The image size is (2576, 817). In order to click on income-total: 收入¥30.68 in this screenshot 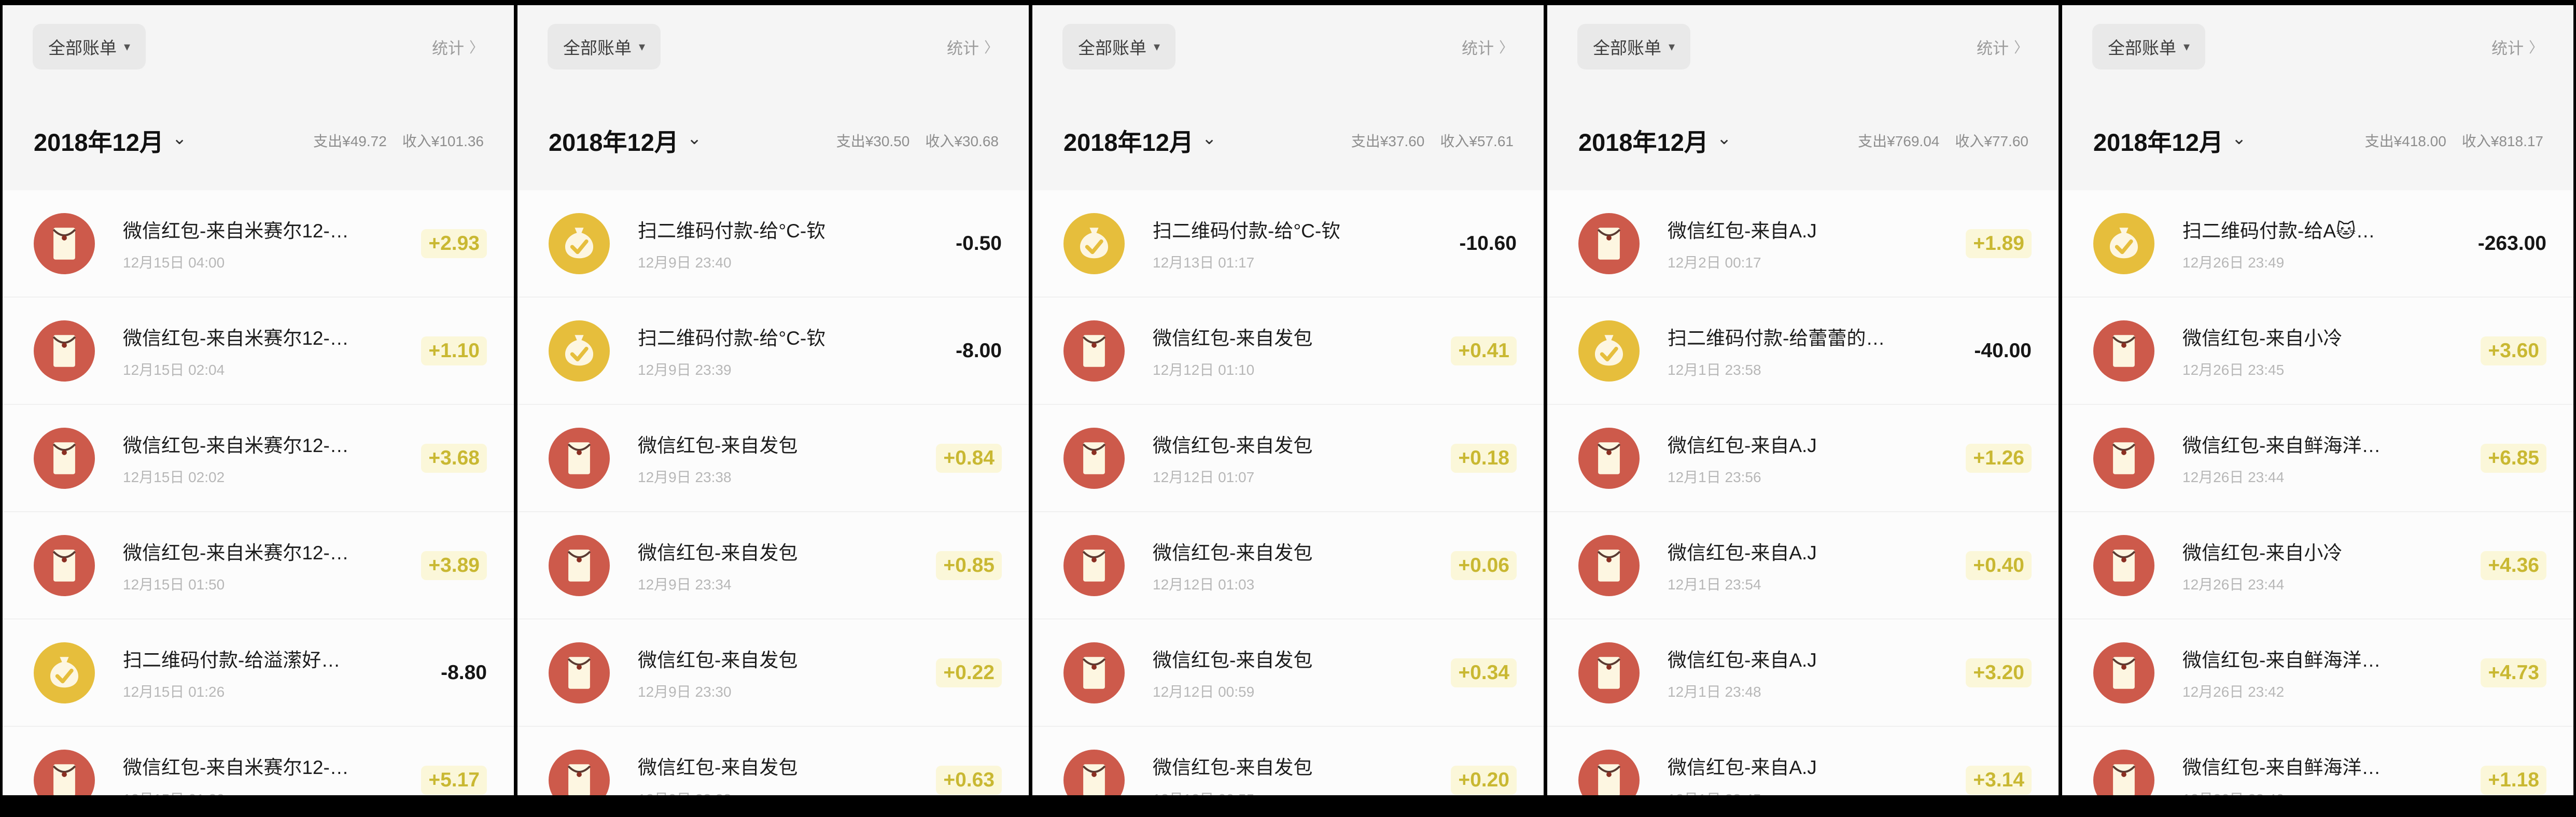, I will do `click(962, 141)`.